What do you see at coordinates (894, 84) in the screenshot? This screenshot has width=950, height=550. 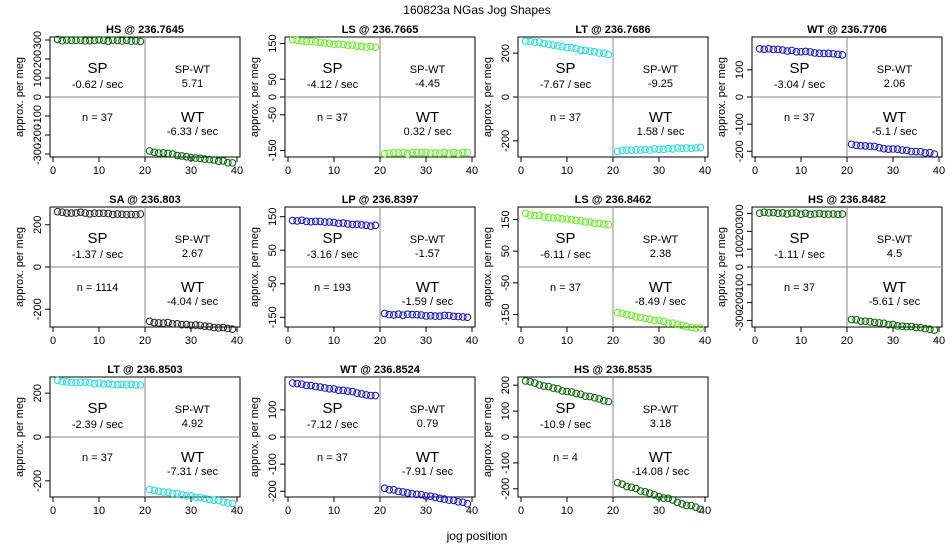 I see `diff-value: 2.06` at bounding box center [894, 84].